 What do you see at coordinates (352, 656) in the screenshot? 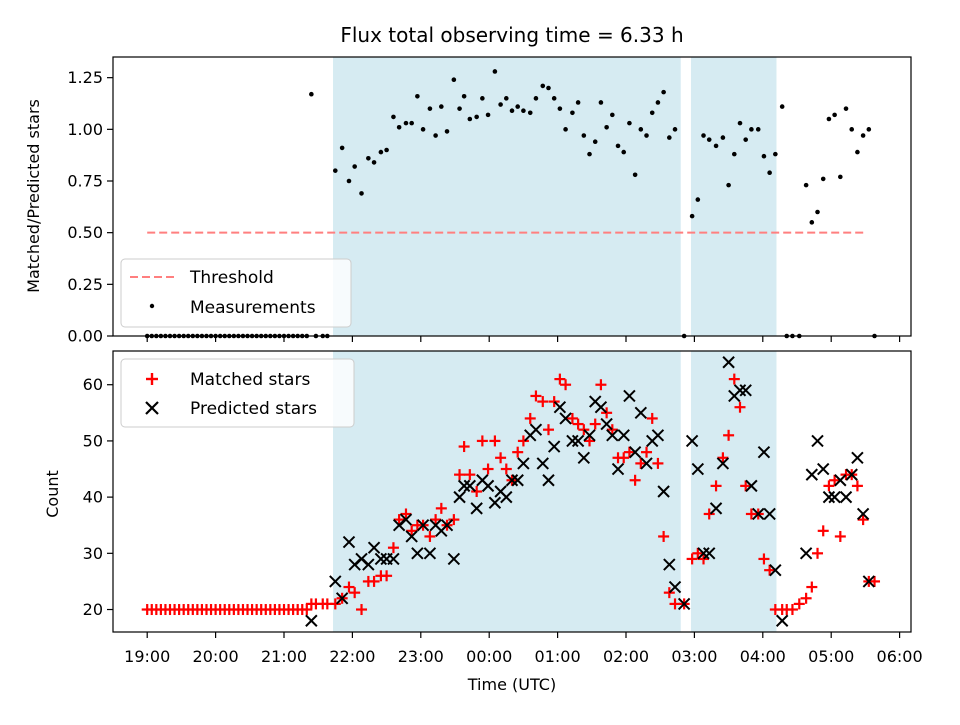
I see `x-tick-label: 22:00` at bounding box center [352, 656].